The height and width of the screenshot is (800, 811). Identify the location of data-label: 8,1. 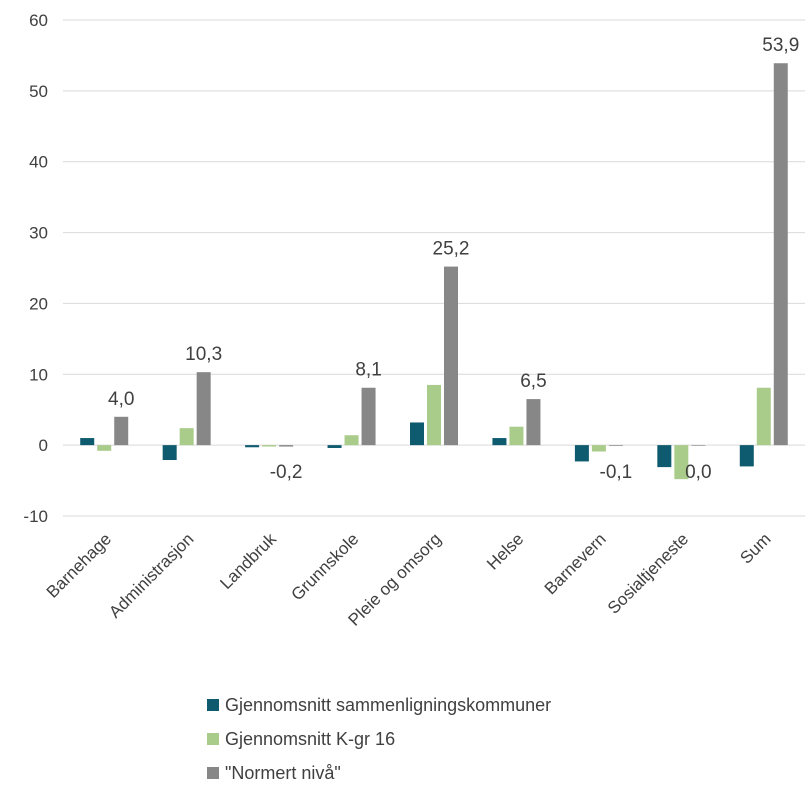
(368, 370).